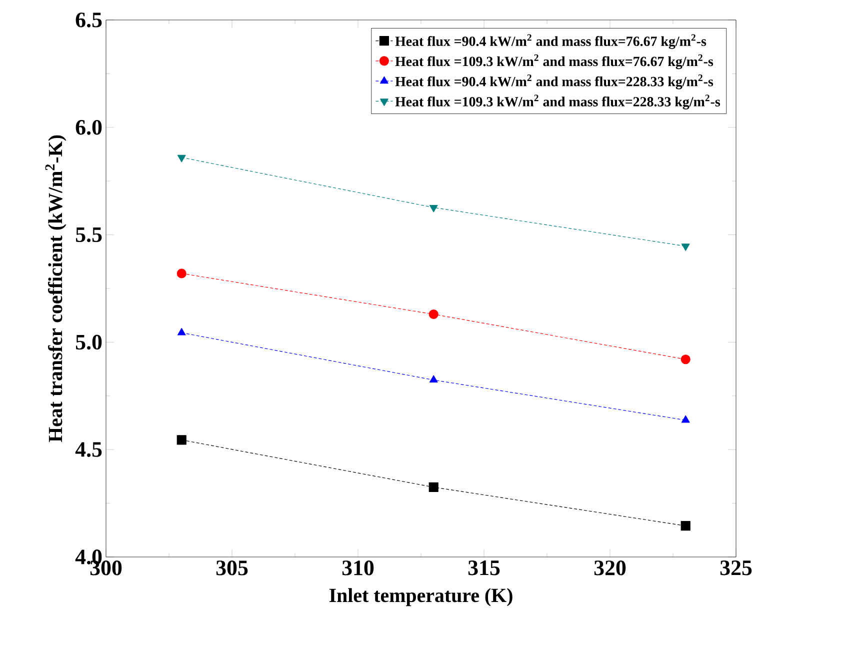 The width and height of the screenshot is (843, 650). I want to click on legend-label: Heat flux =109.3 kW/m$^{2}$ and mass flux=76.67 kg/m$^{2}$-s, so click(554, 62).